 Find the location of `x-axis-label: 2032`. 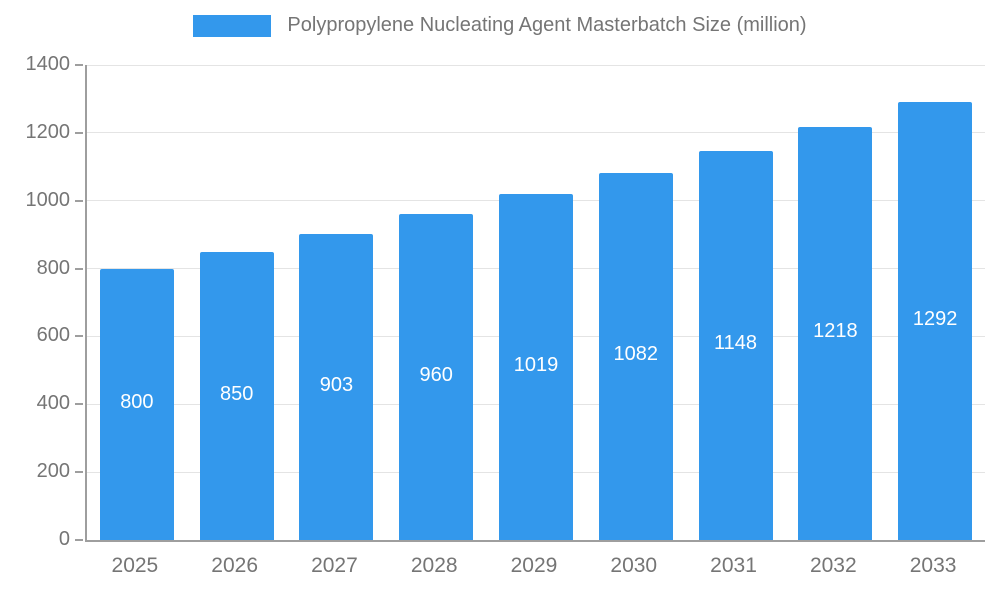

x-axis-label: 2032 is located at coordinates (833, 565).